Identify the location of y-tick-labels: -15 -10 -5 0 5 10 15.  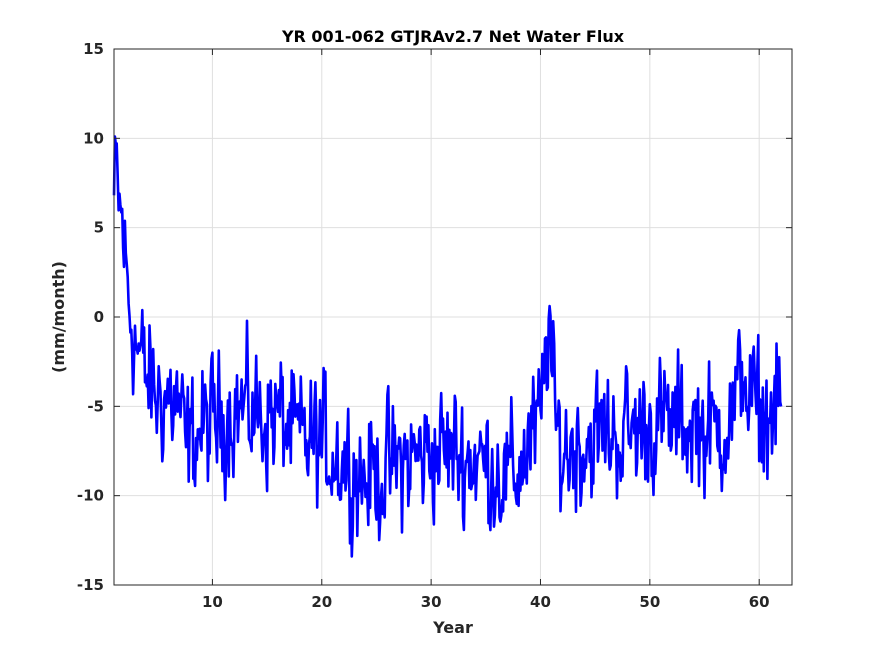
(90, 317).